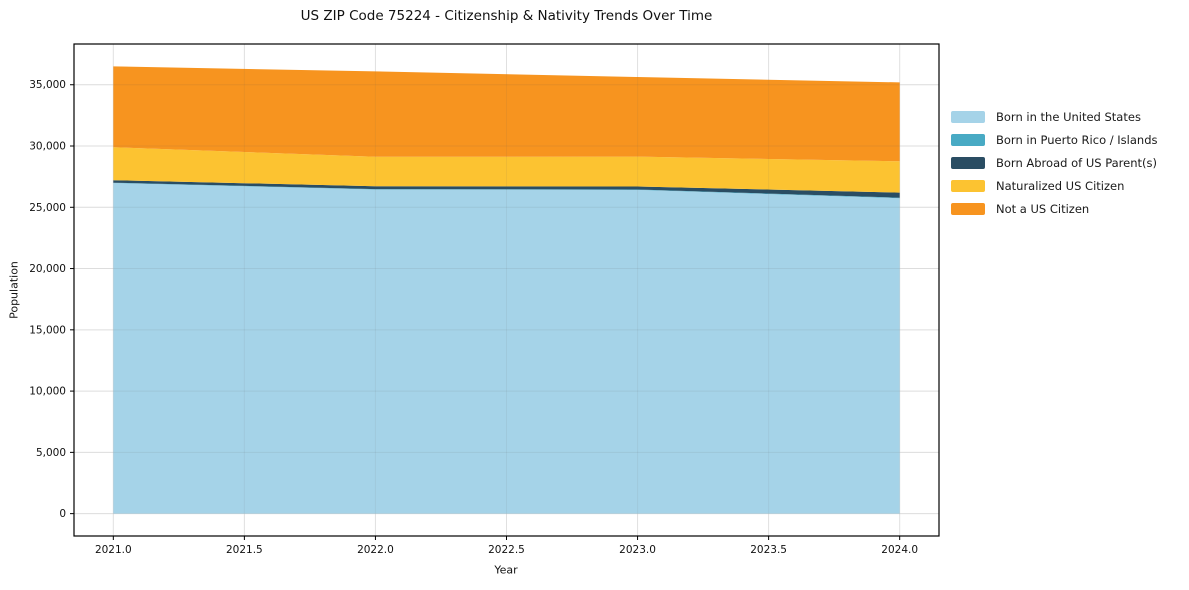 This screenshot has width=1189, height=590. Describe the element at coordinates (62, 514) in the screenshot. I see `y-tick-label: 0` at that location.